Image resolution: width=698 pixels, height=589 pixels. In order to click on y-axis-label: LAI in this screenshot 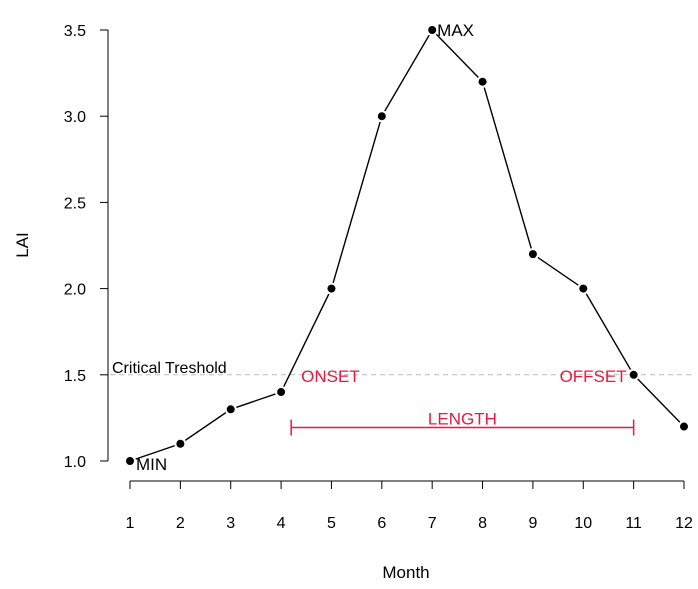, I will do `click(22, 245)`.